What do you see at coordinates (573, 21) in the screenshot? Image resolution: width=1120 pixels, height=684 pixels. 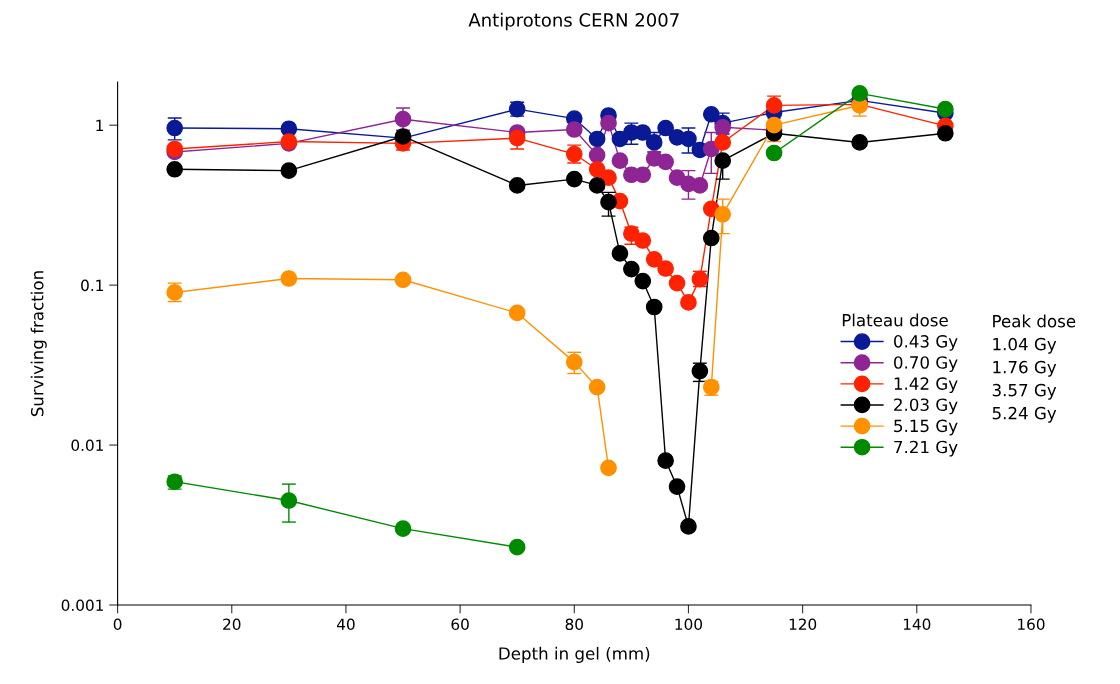 I see `chart-title: Antiprotons CERN 2007` at bounding box center [573, 21].